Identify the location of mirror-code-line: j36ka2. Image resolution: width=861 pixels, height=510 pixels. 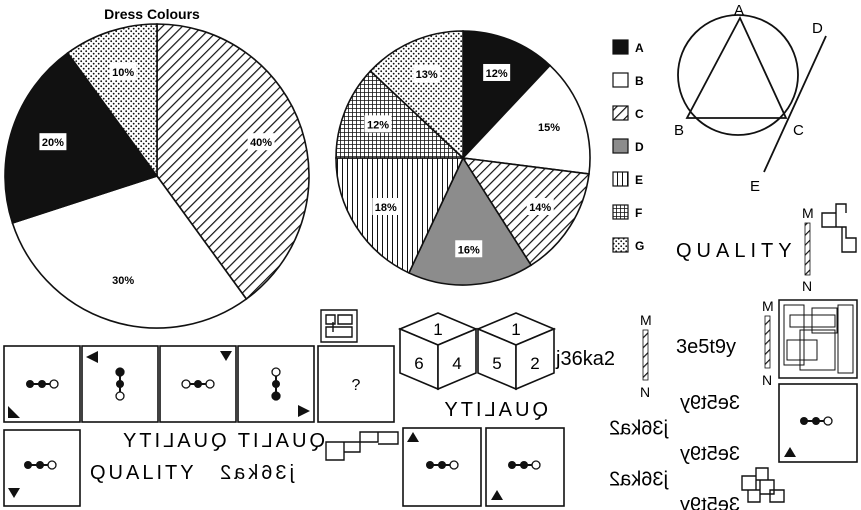
(639, 429).